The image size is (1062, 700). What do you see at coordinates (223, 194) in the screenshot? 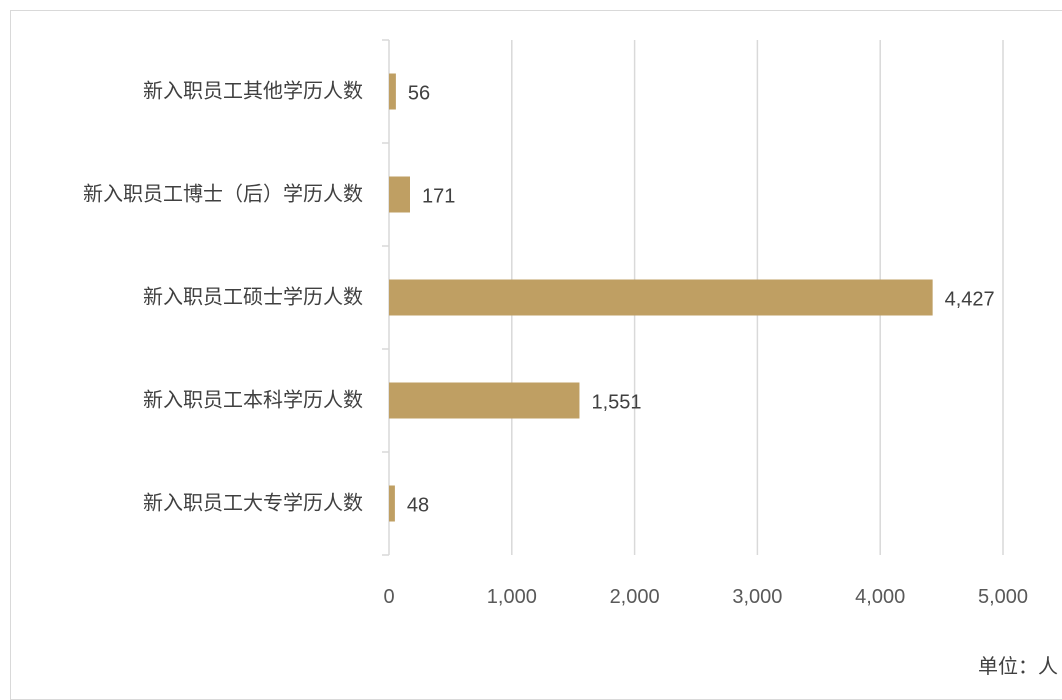
I see `category-label: 新入职员工博士（后）学历人数` at bounding box center [223, 194].